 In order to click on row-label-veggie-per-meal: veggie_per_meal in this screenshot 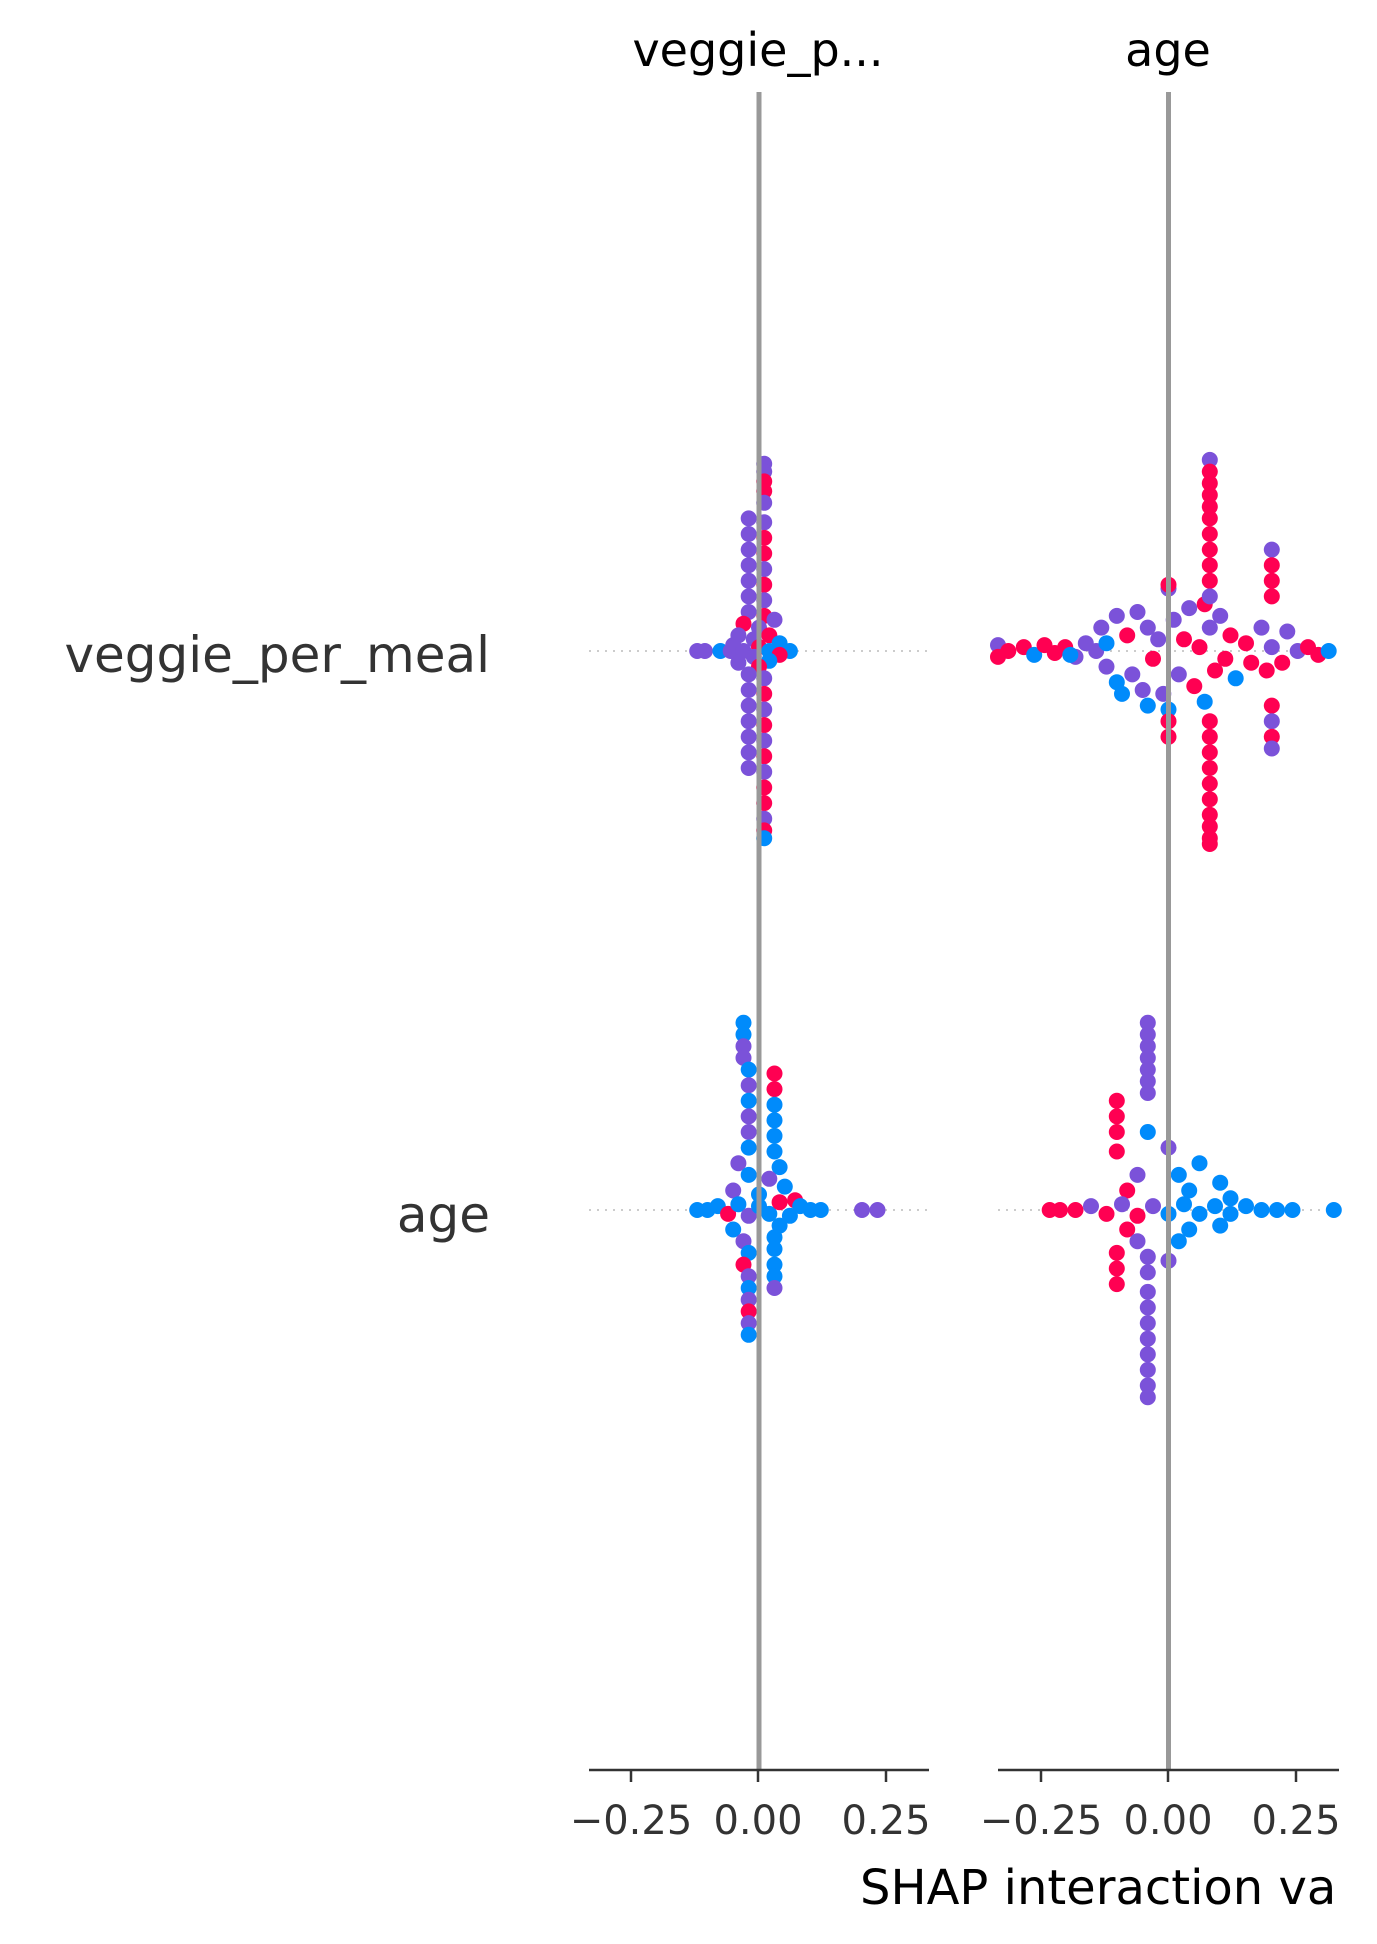, I will do `click(277, 655)`.